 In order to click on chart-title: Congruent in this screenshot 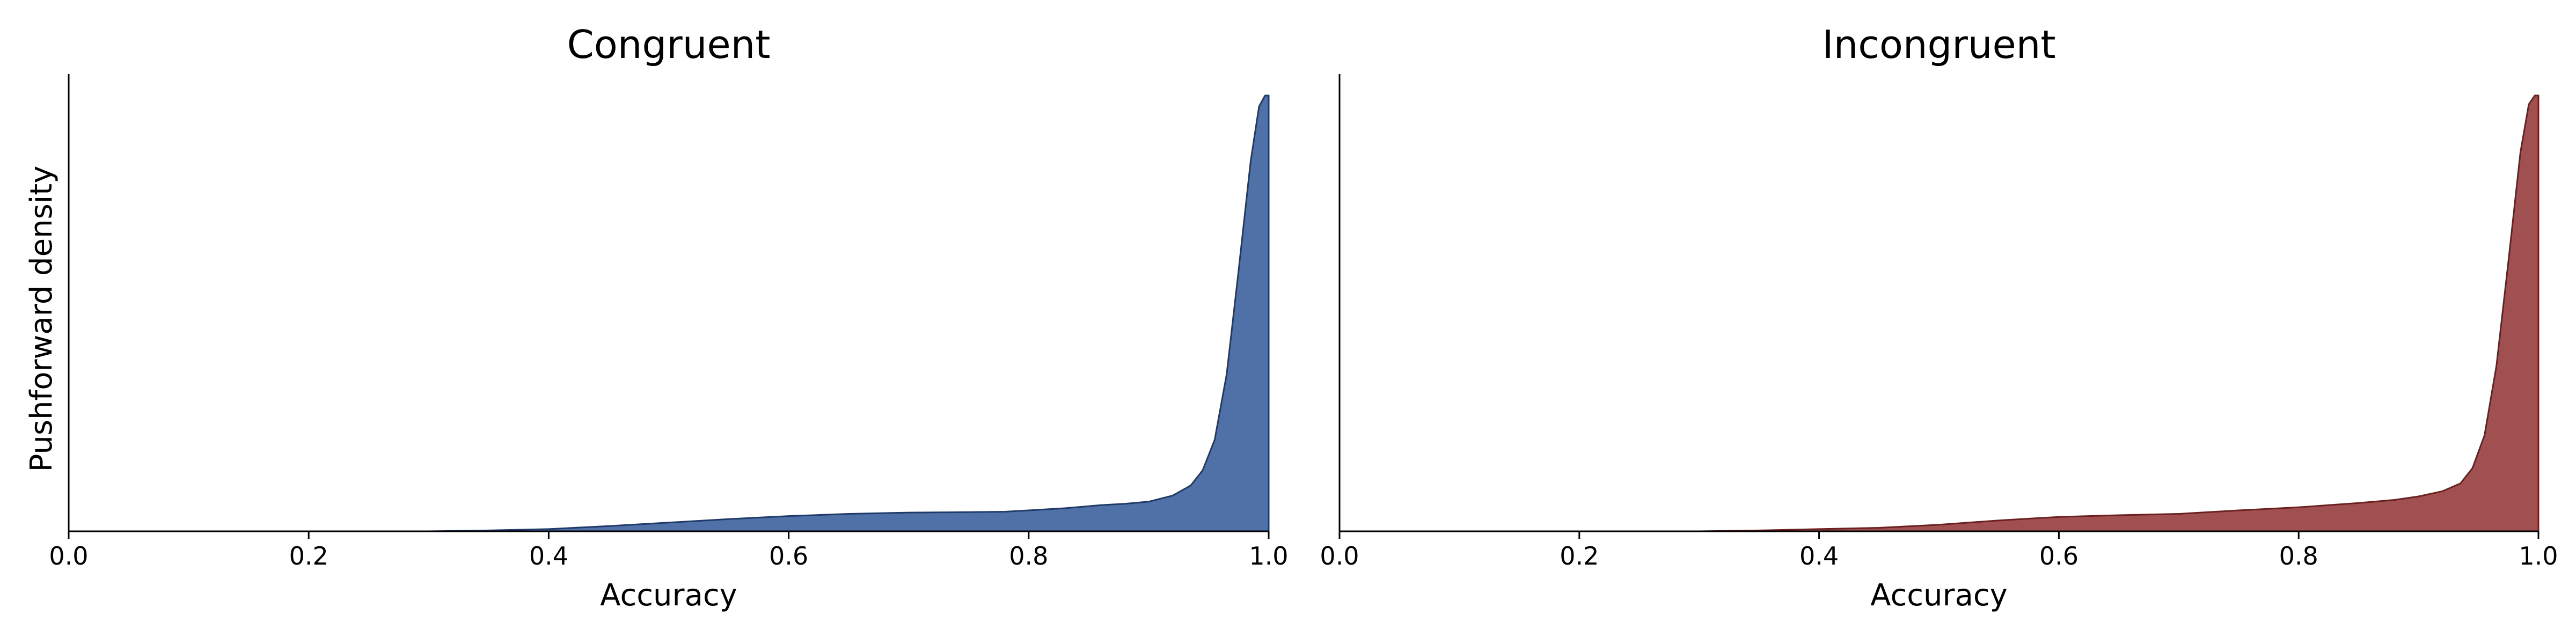, I will do `click(668, 44)`.